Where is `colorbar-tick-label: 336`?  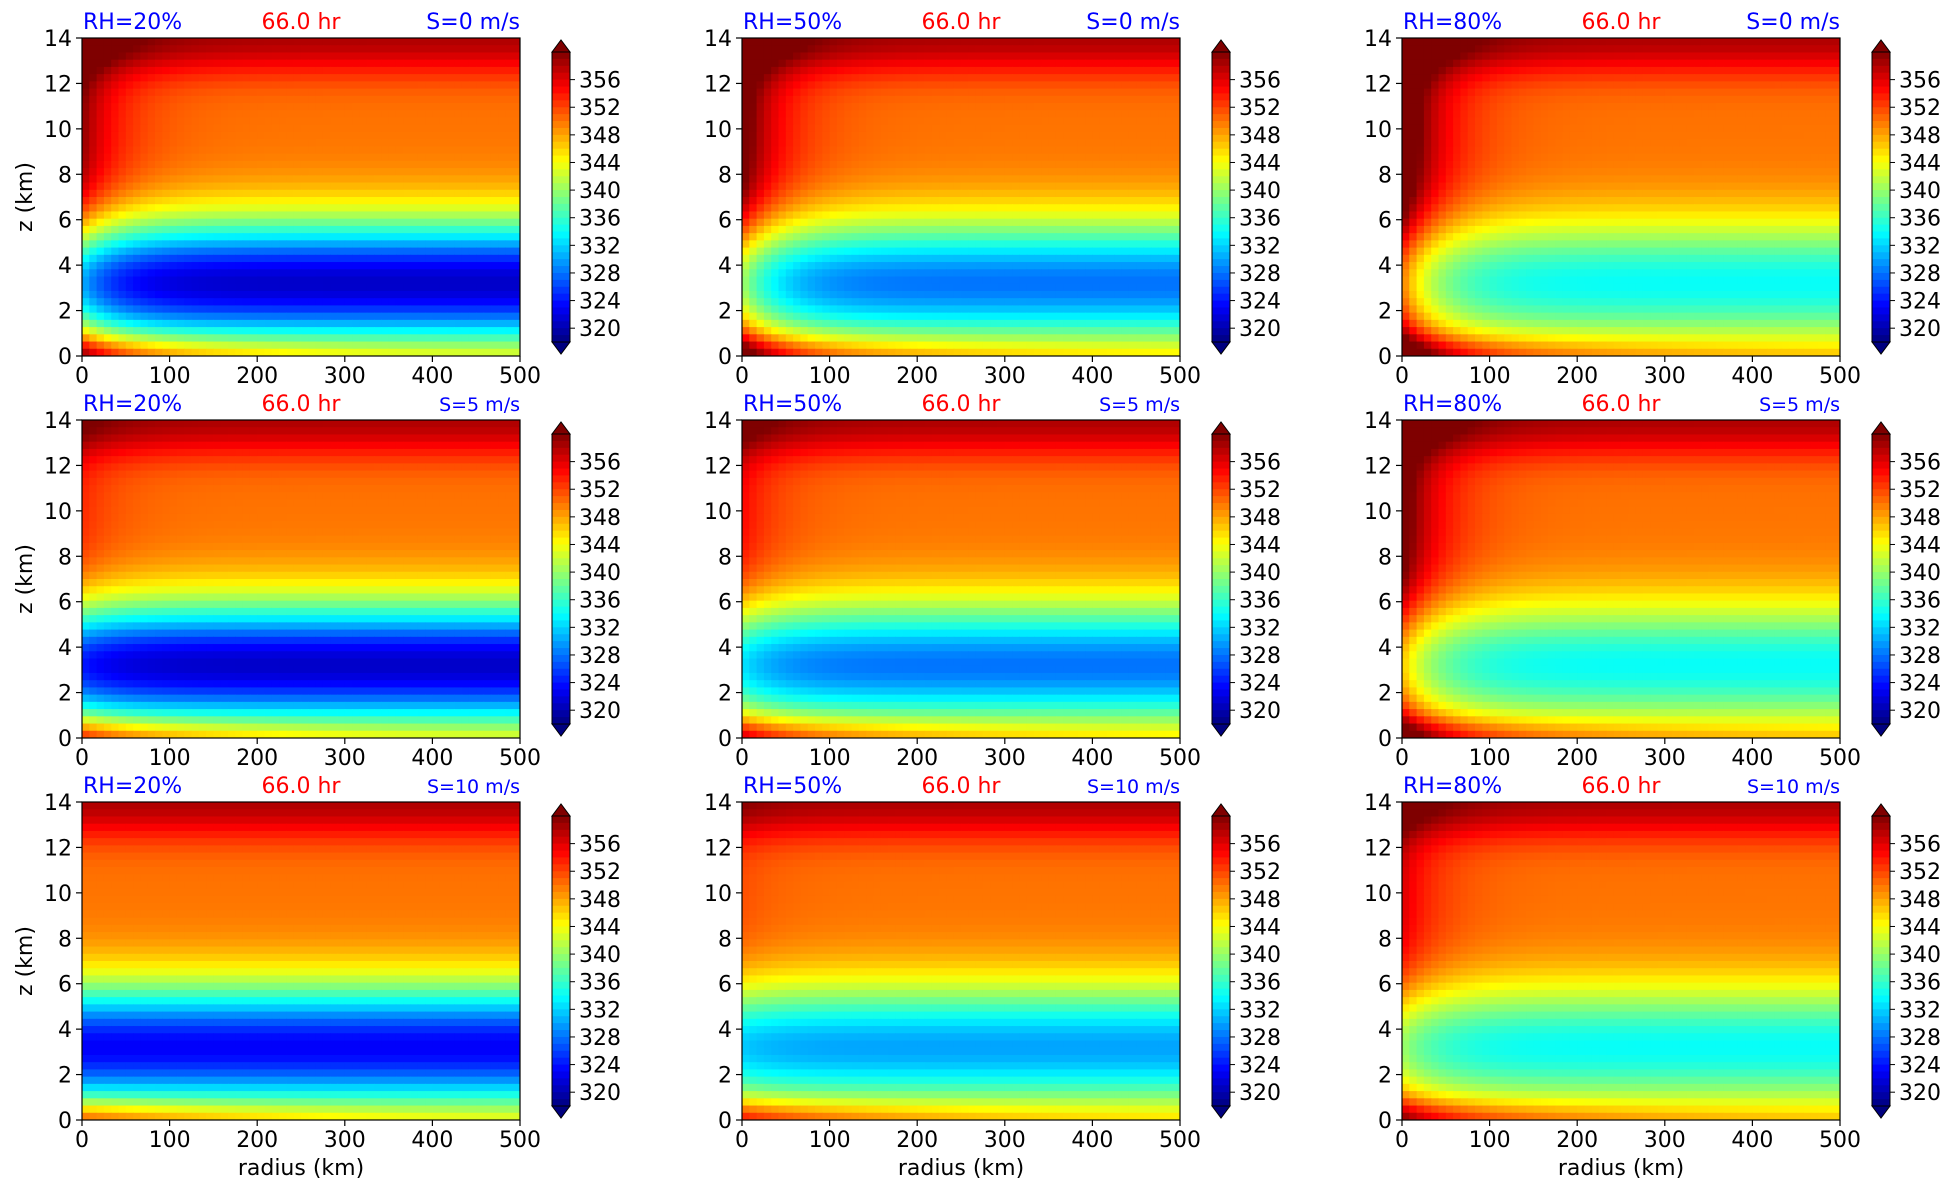 colorbar-tick-label: 336 is located at coordinates (600, 219).